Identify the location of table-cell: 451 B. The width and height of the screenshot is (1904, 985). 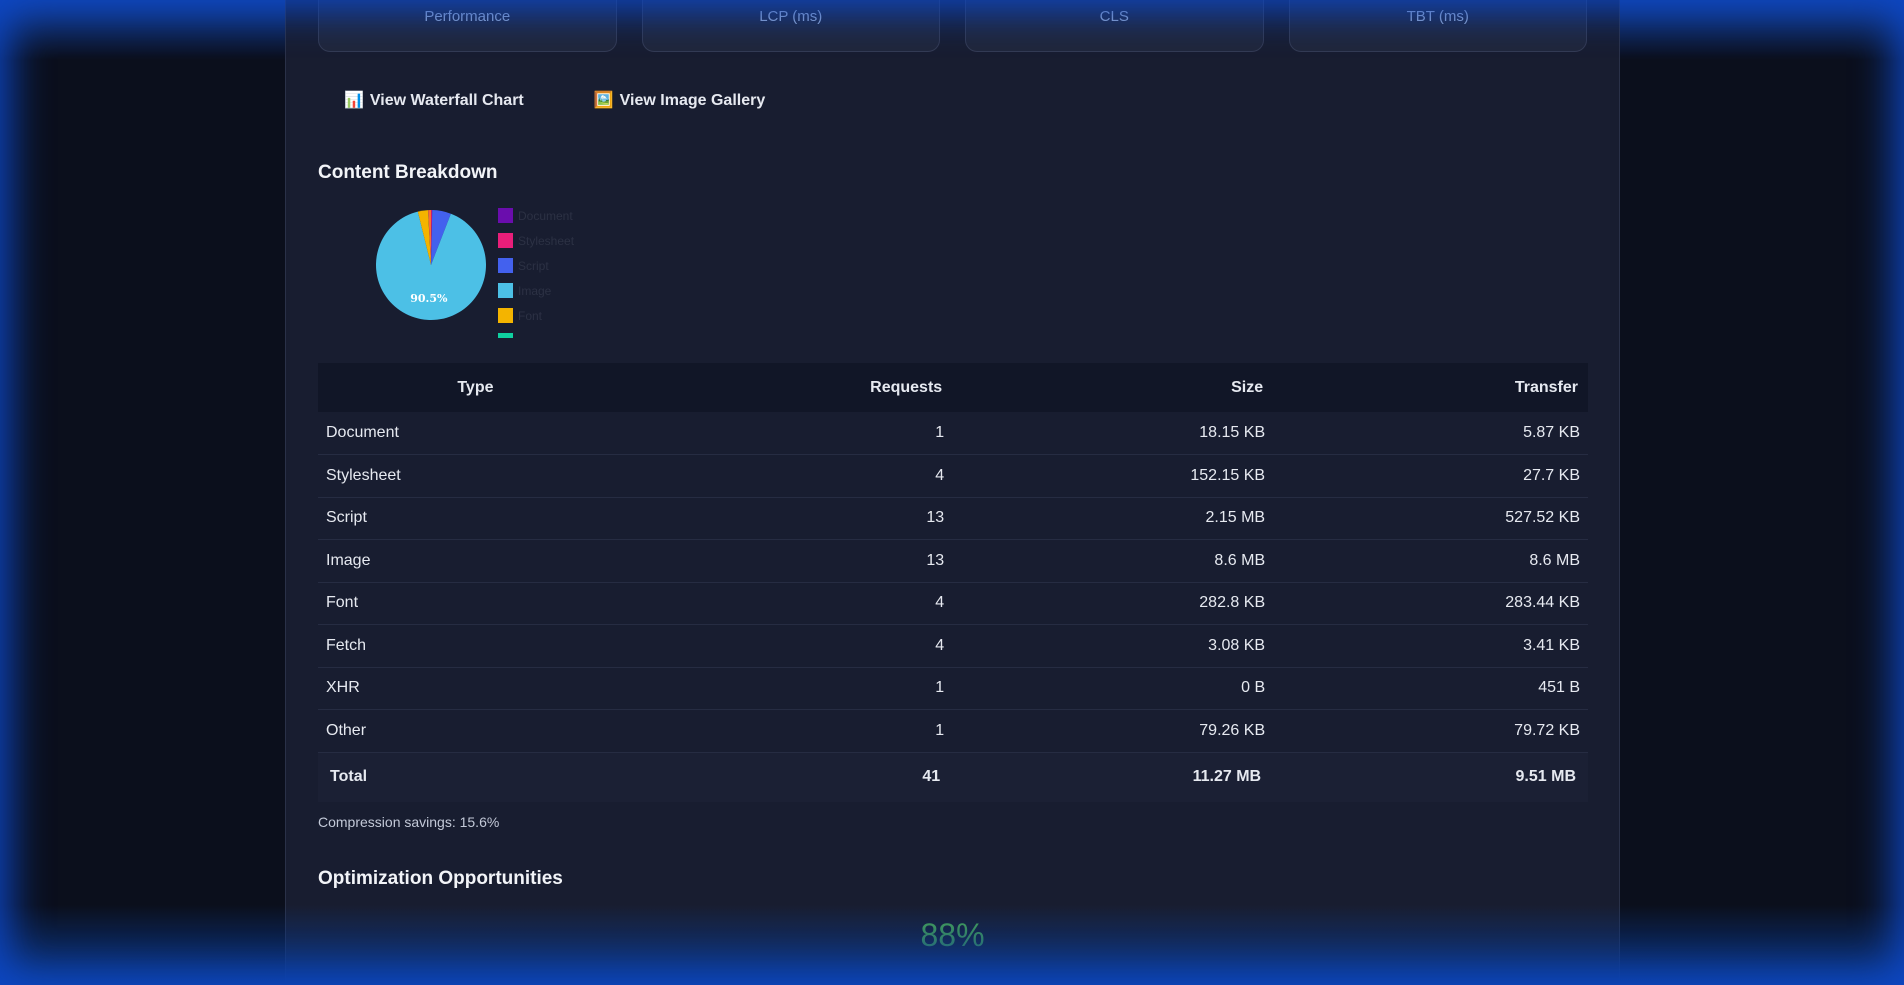
(1430, 688).